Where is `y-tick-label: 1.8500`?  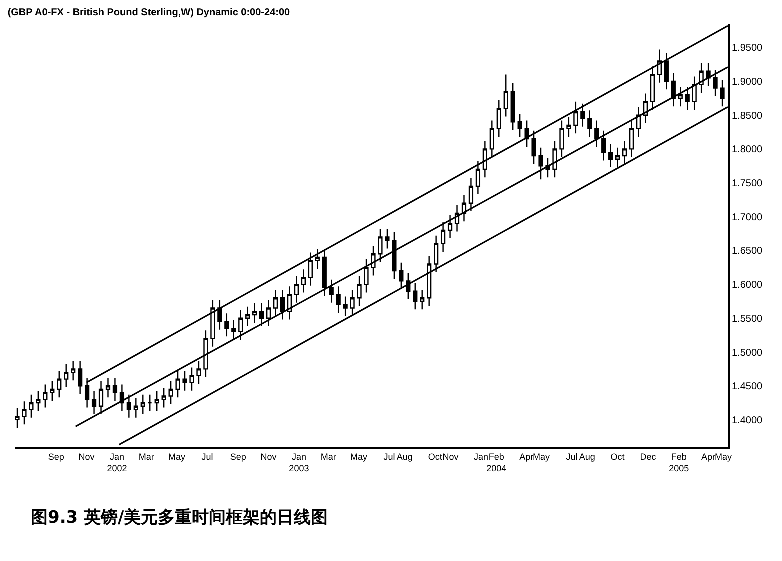
y-tick-label: 1.8500 is located at coordinates (748, 116).